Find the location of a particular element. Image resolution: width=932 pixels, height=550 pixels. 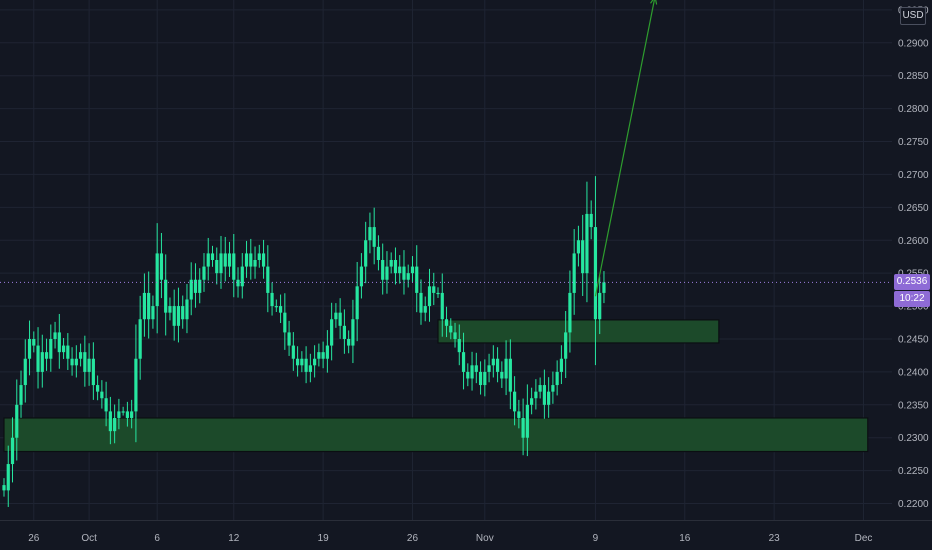

currency-label: USD is located at coordinates (913, 16).